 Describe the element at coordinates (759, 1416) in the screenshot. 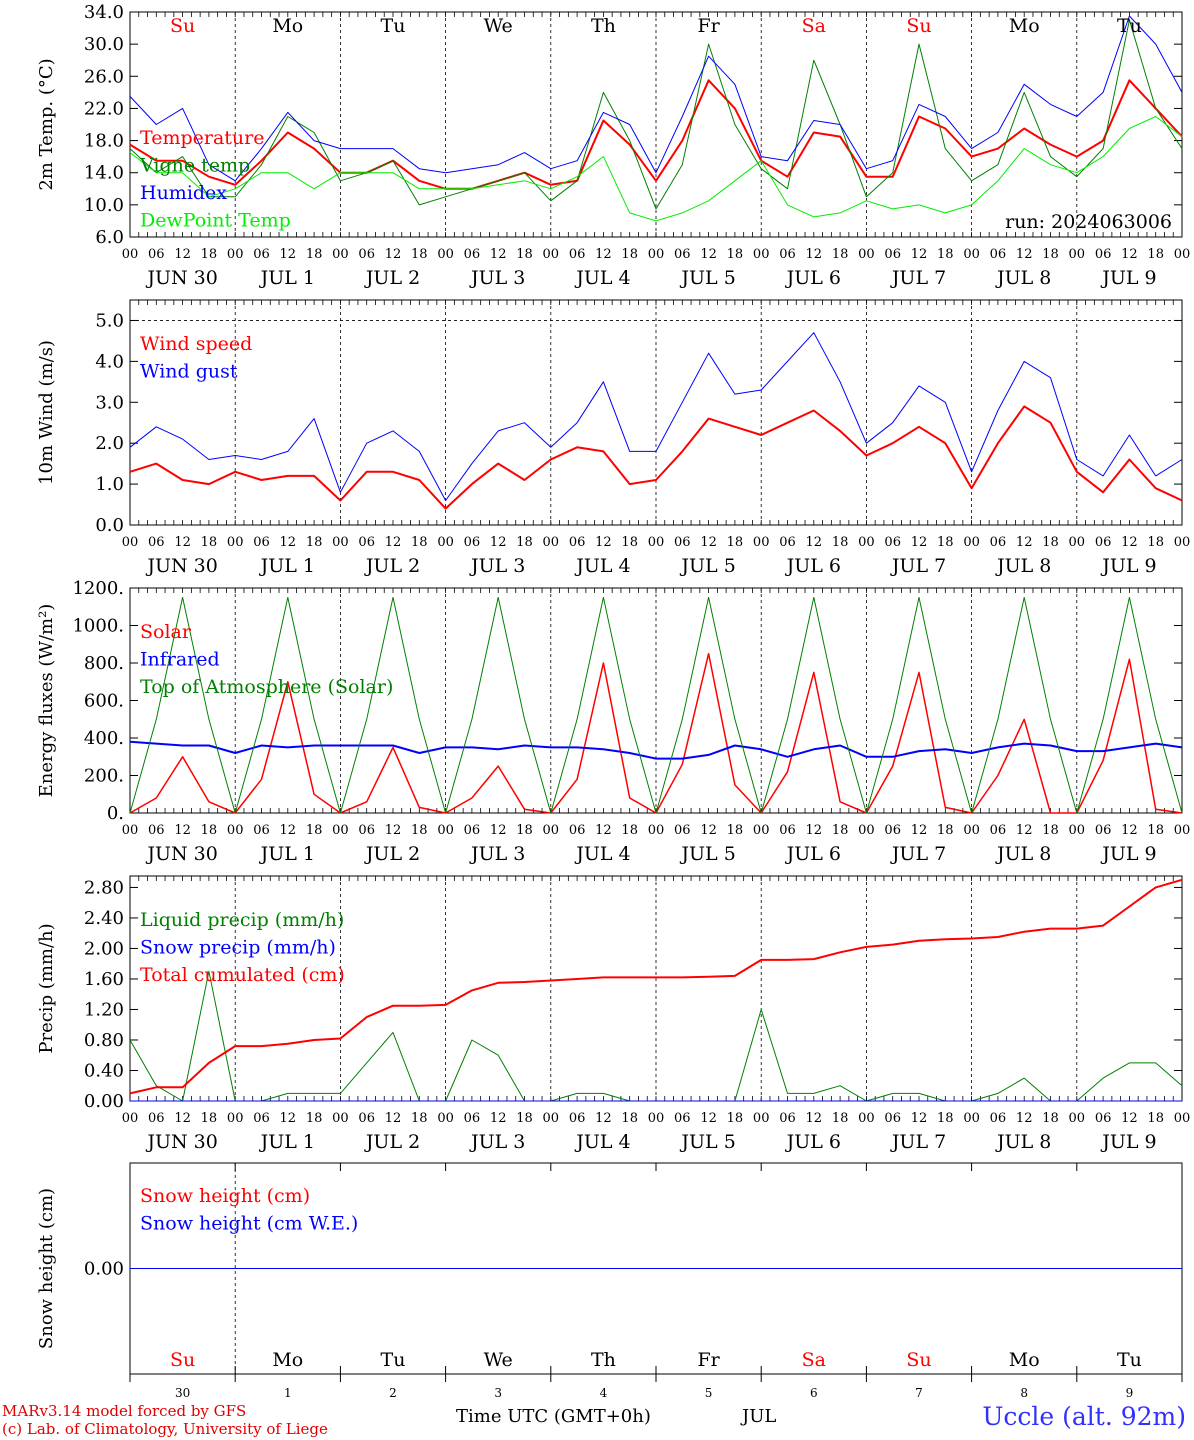

I see `x-axis-month: JUL` at that location.